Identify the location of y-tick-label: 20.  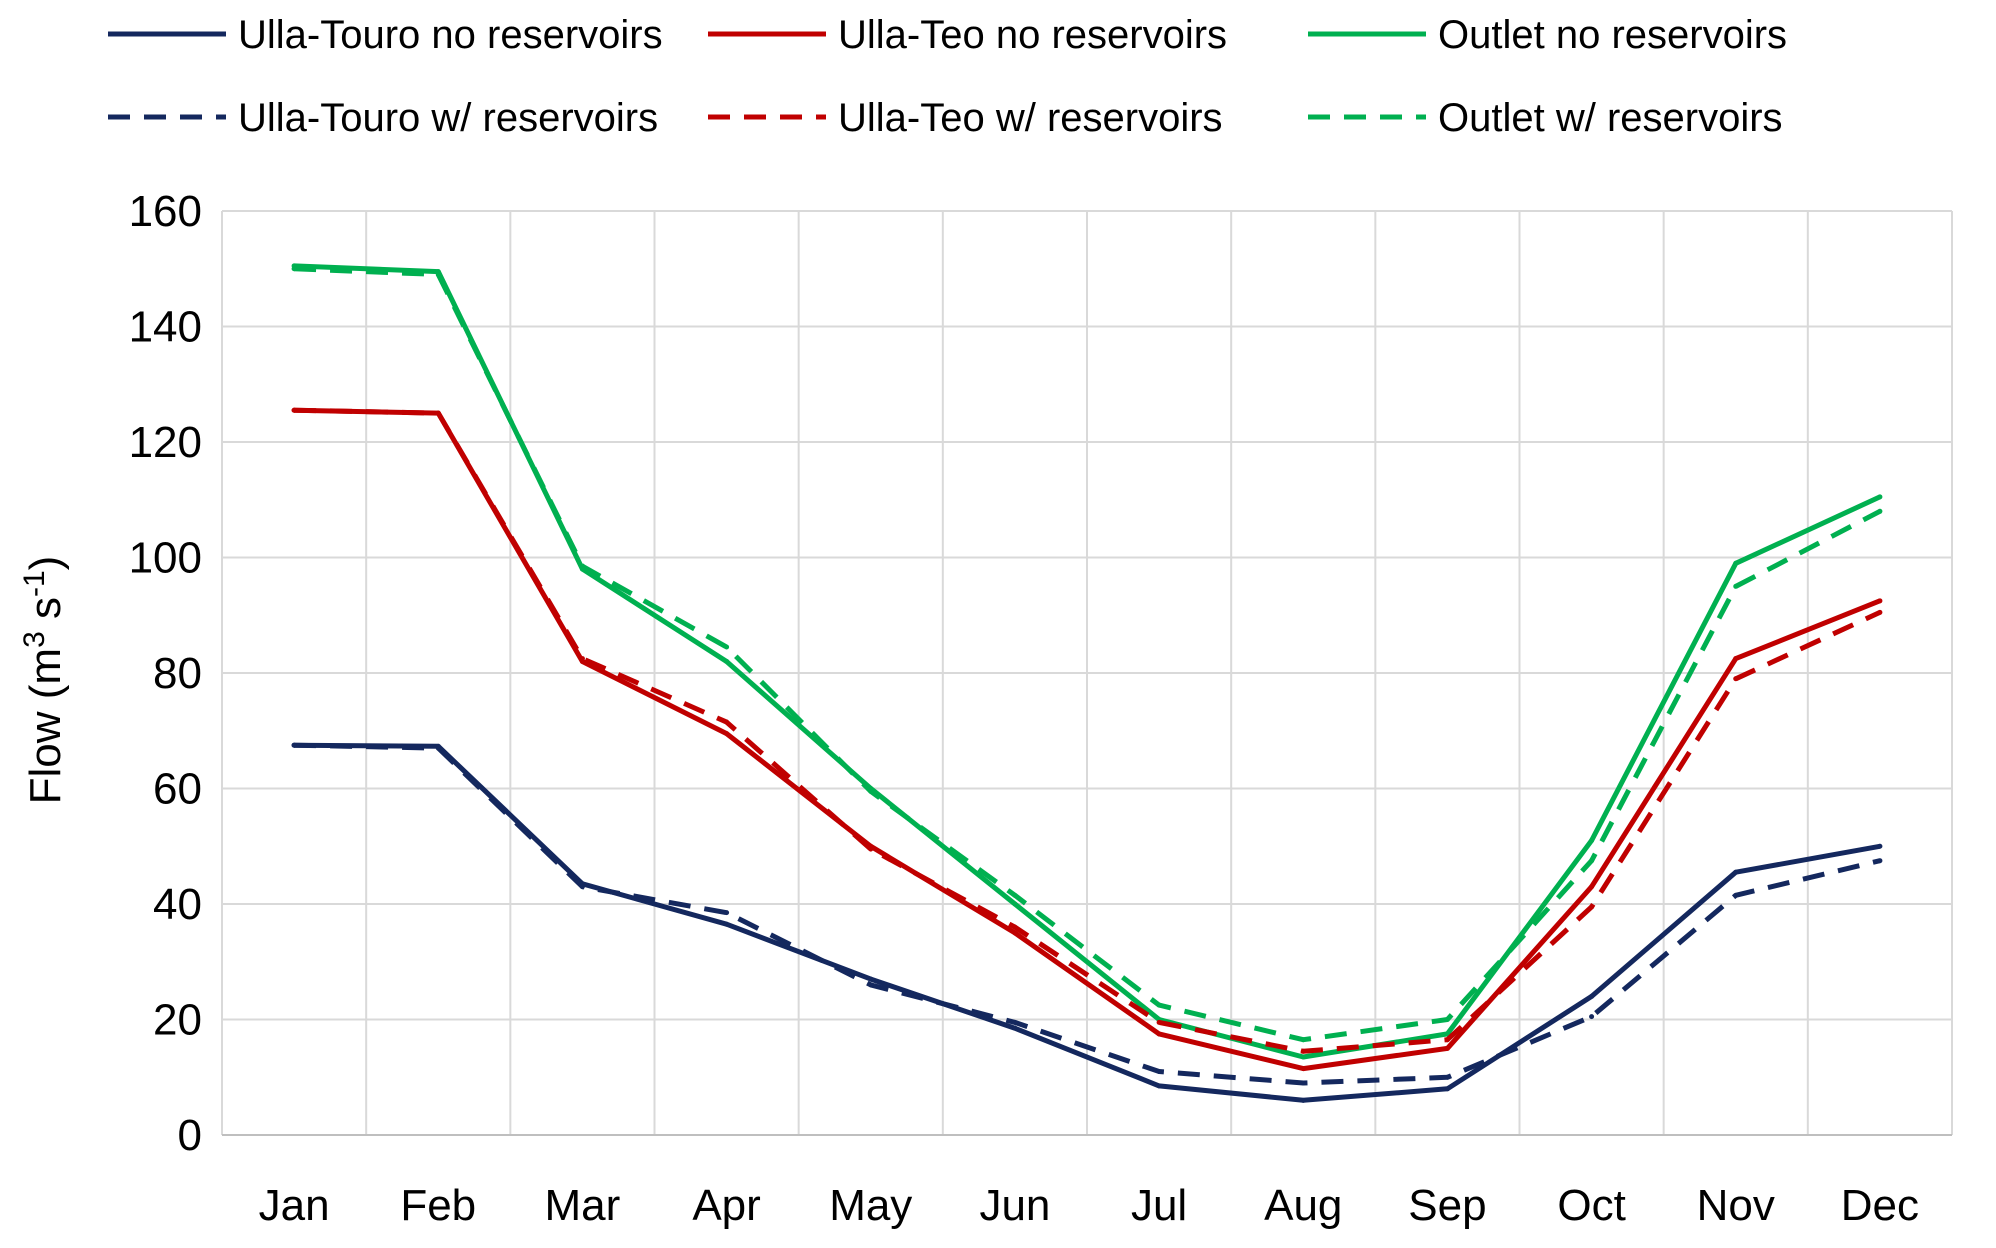
(177, 1020).